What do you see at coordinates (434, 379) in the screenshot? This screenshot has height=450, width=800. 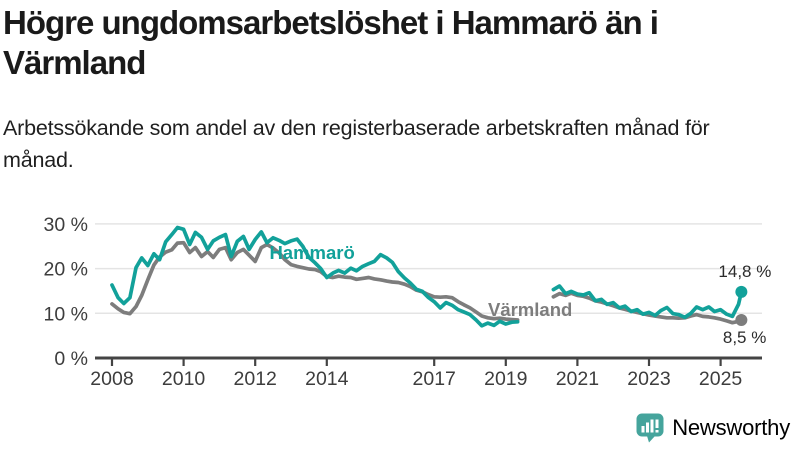 I see `x-axis-tick-label-2017: 2017` at bounding box center [434, 379].